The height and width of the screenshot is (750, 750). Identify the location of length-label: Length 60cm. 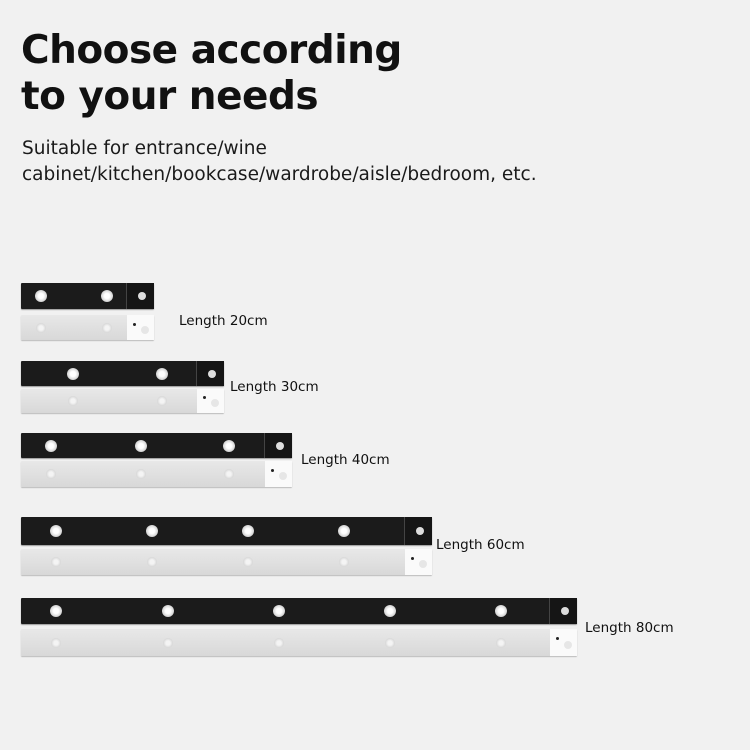
(480, 545).